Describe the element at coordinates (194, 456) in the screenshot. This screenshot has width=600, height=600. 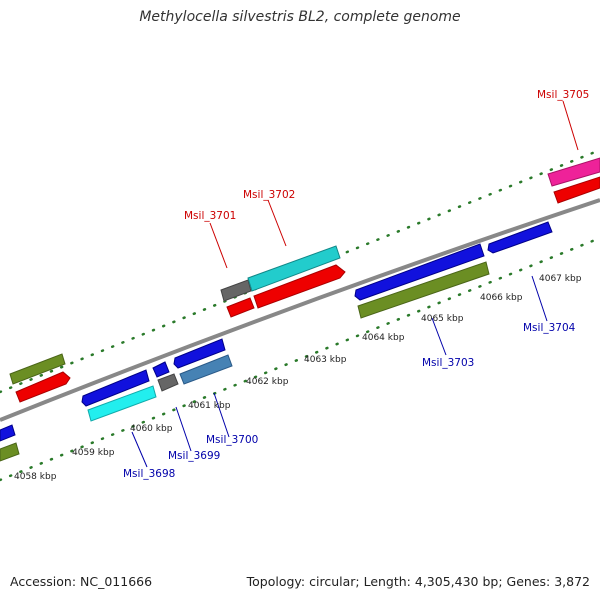
I see `gene-label: Msil_3699` at that location.